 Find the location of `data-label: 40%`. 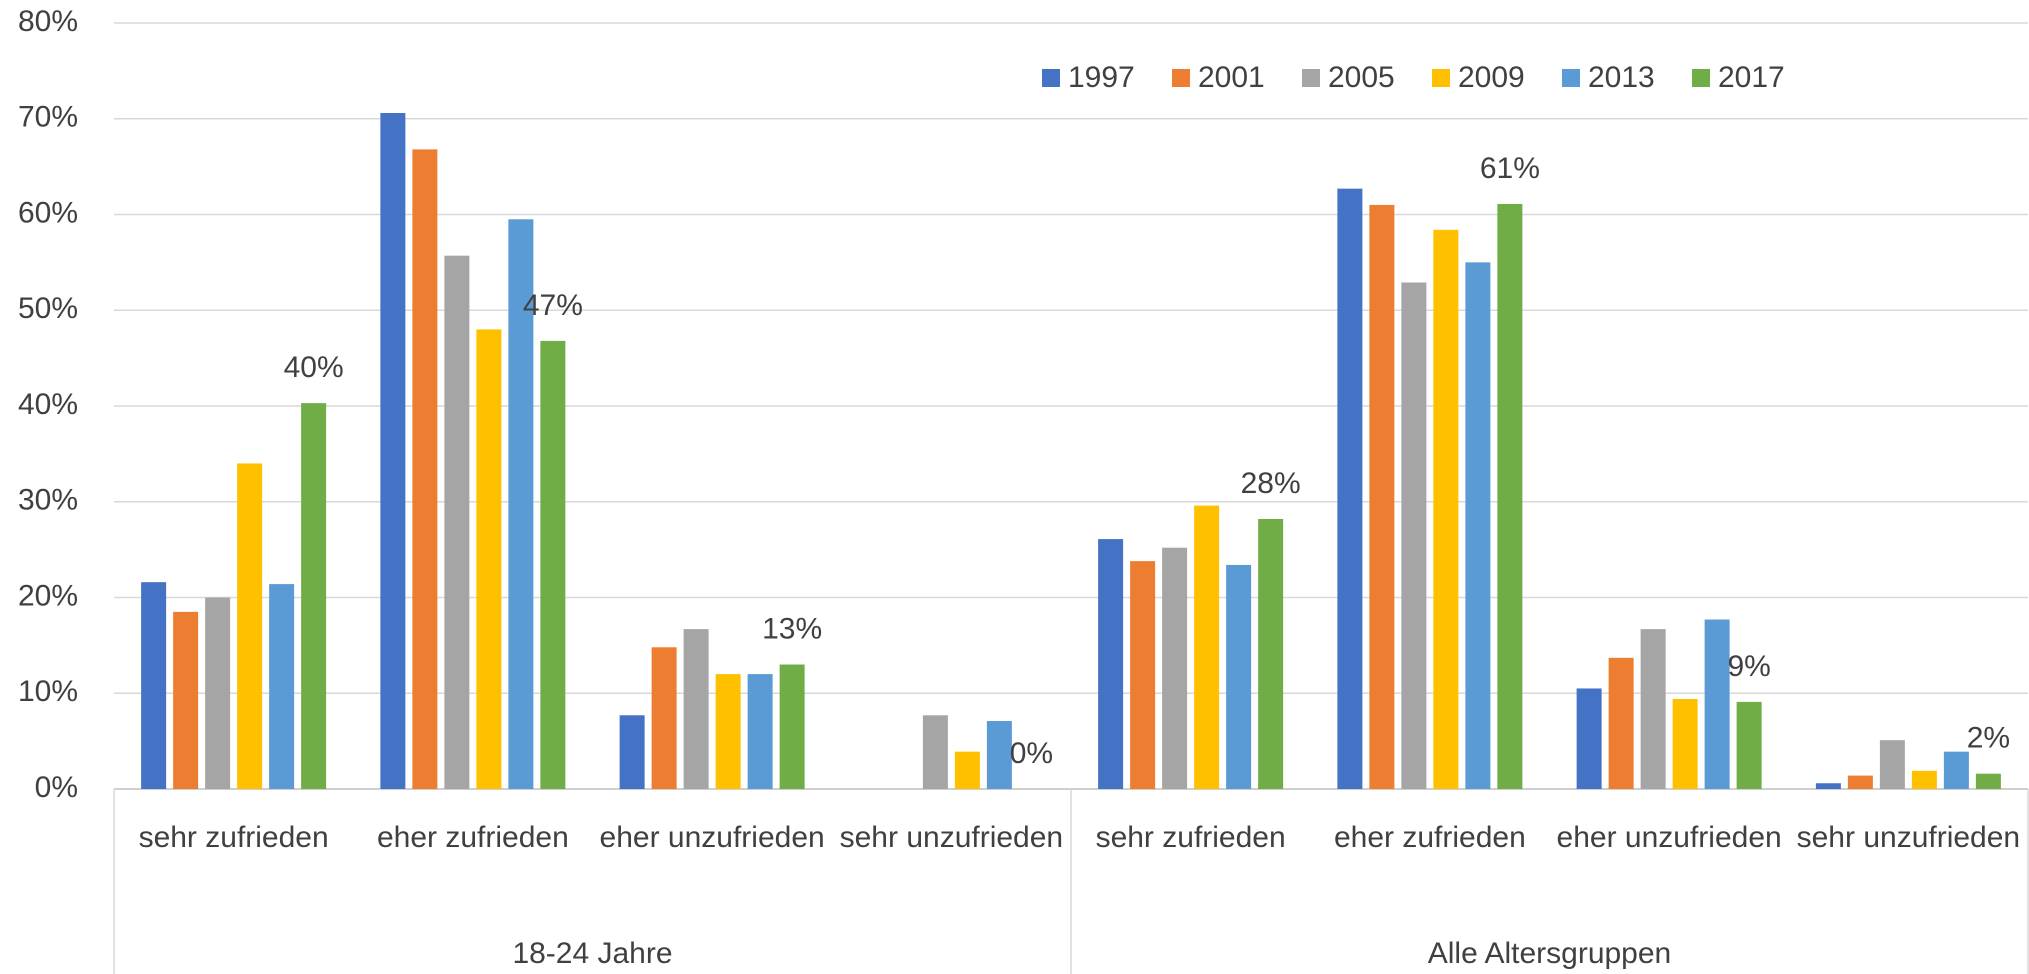

data-label: 40% is located at coordinates (314, 367).